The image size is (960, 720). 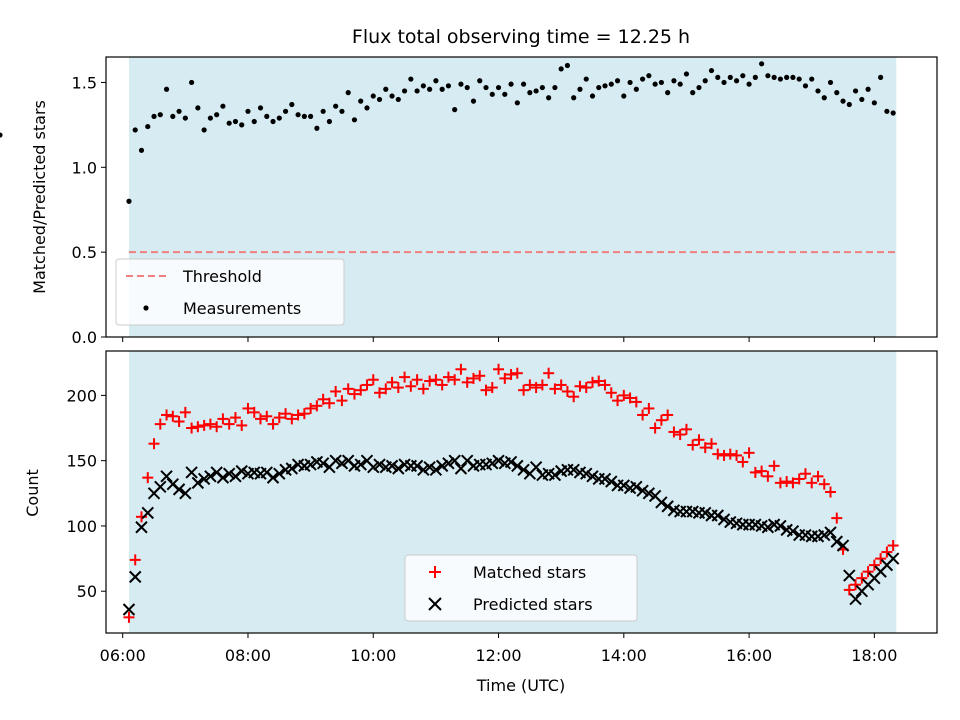 I want to click on top-x-ticks, so click(x=498, y=339).